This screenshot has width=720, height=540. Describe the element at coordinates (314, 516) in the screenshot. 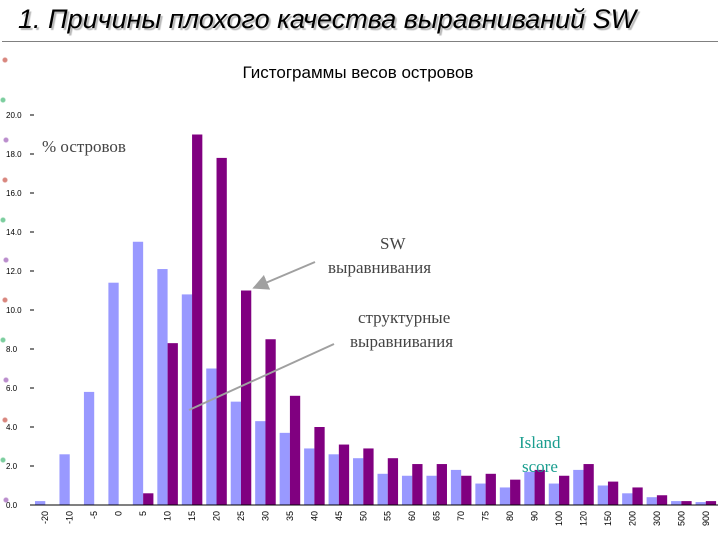

I see `x-tick-label: 40` at that location.